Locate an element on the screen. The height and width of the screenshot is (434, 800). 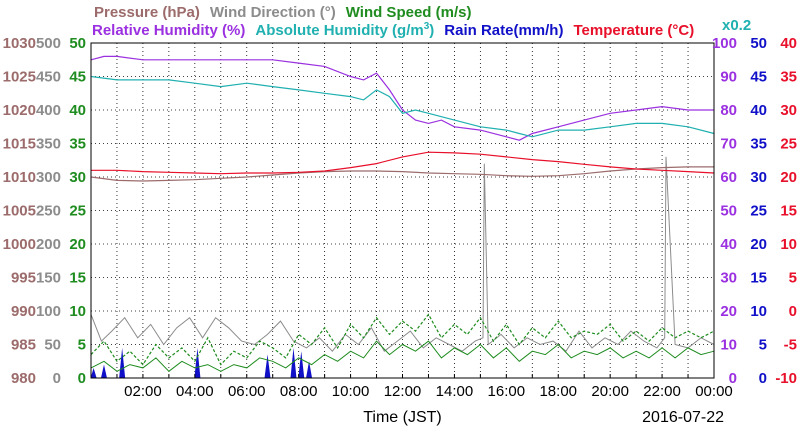
axis-tick-rain-rate: 45 is located at coordinates (758, 77).